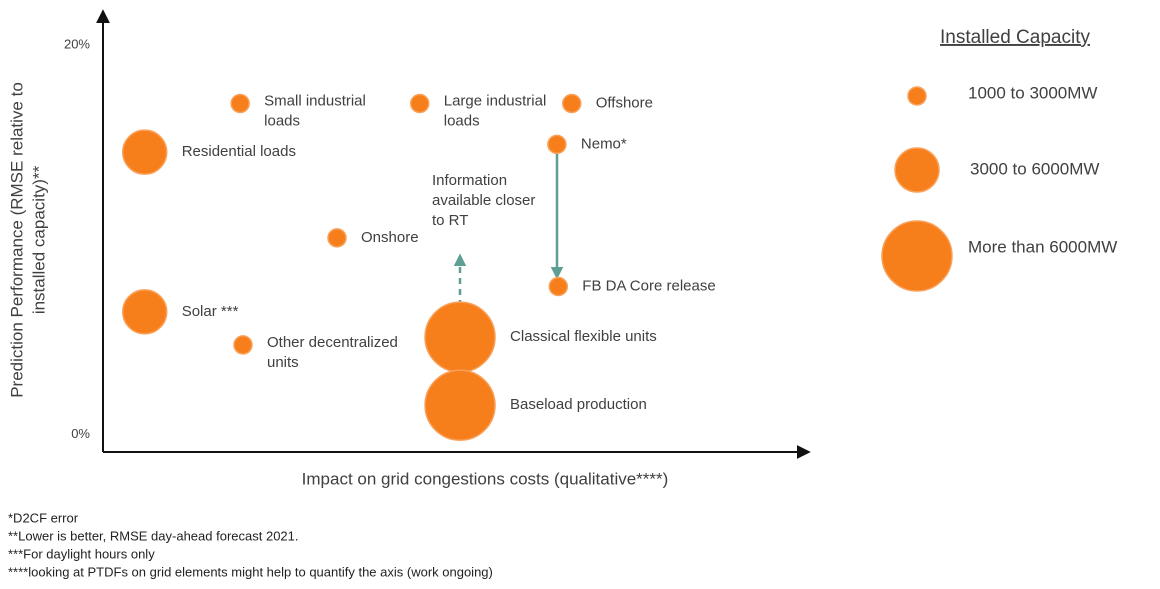 The width and height of the screenshot is (1160, 589). Describe the element at coordinates (81, 553) in the screenshot. I see `footnote: ***For daylight hours only` at that location.